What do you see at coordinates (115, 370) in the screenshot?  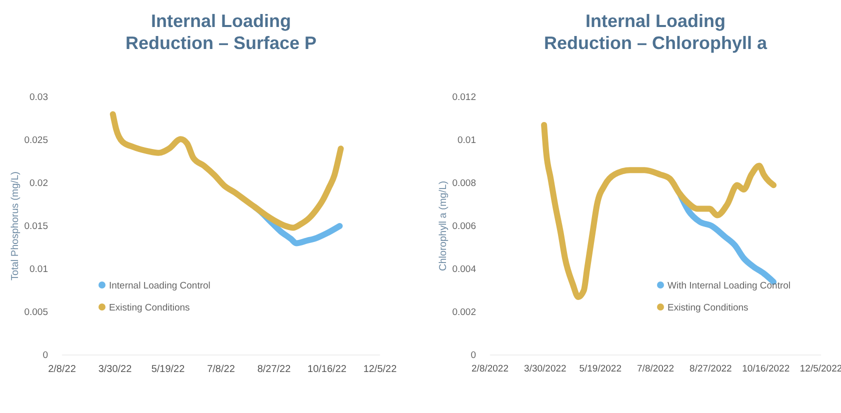 I see `x-tick-label: 3/30/22` at bounding box center [115, 370].